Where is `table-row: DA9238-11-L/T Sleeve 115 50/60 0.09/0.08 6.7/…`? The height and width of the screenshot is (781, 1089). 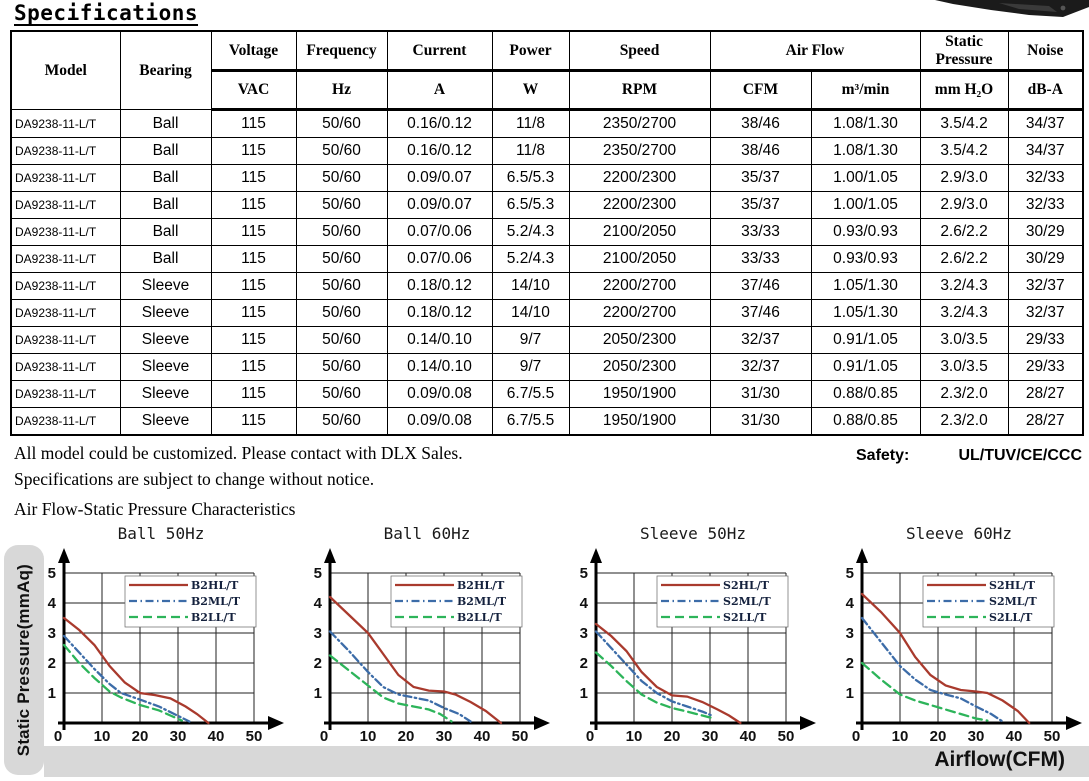 table-row: DA9238-11-L/T Sleeve 115 50/60 0.09/0.08 6.7/… is located at coordinates (547, 394).